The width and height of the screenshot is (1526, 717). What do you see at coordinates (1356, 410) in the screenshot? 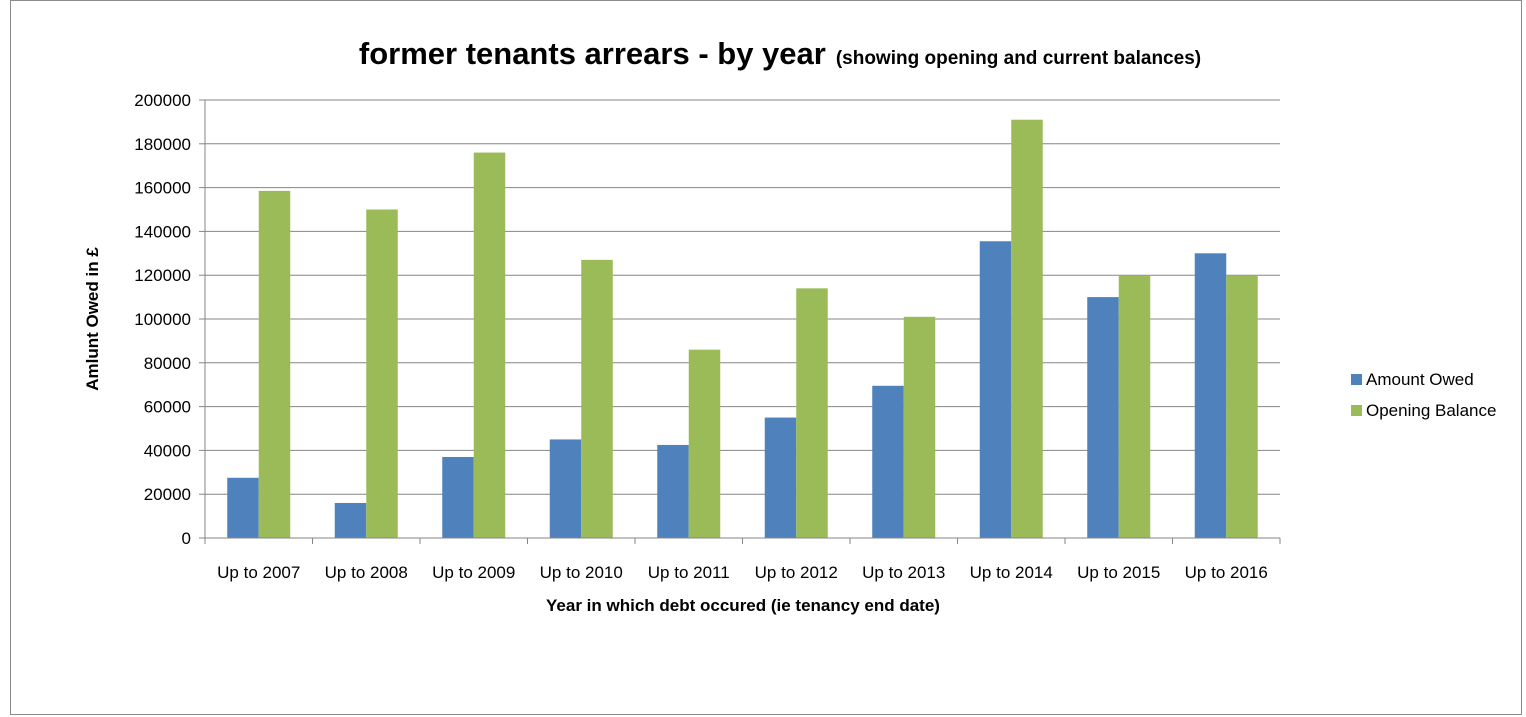
I see `legend-swatch-opening-balance` at bounding box center [1356, 410].